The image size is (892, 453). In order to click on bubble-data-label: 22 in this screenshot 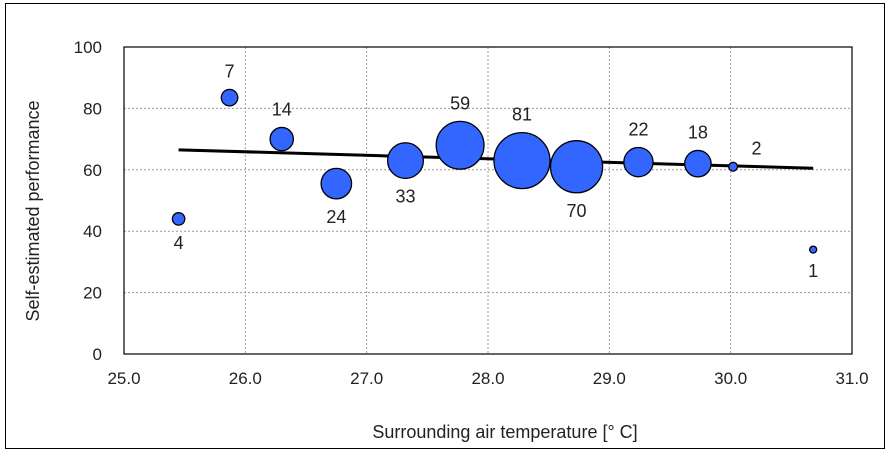, I will do `click(638, 130)`.